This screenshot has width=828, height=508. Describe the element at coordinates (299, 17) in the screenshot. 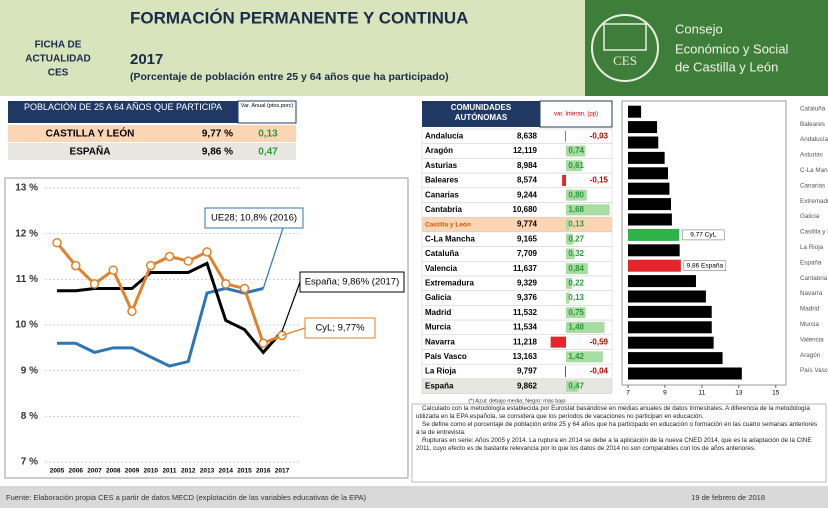

I see `title: FORMACIÓN PERMANENTE Y CONTINUA` at that location.